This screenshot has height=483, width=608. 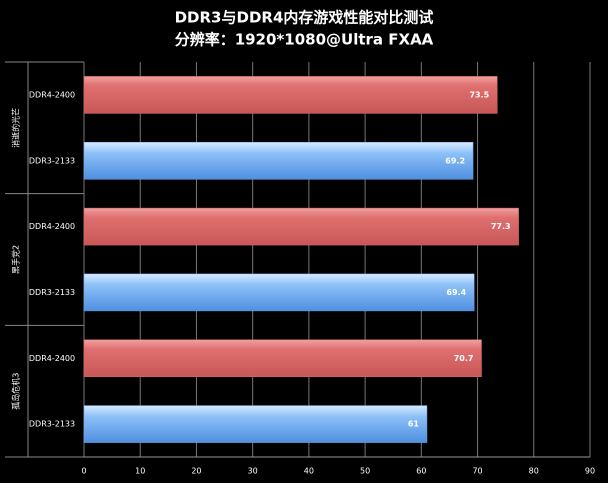 What do you see at coordinates (16, 128) in the screenshot?
I see `category-label: 消逝的光芒` at bounding box center [16, 128].